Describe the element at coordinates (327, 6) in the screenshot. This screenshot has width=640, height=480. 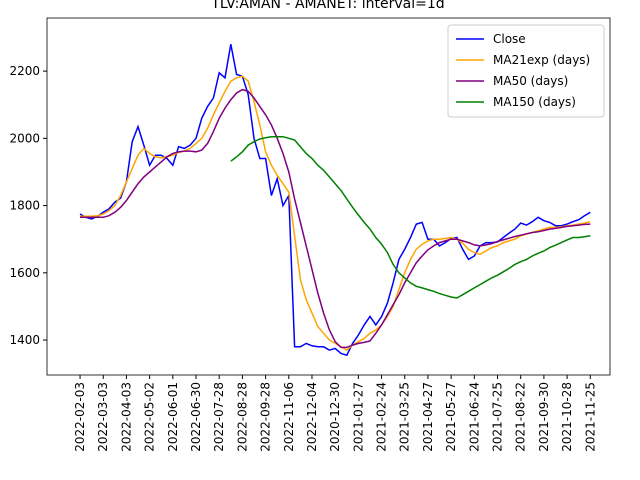
I see `chart-title: TLV:AMAN - AMANET: interval=1d` at that location.